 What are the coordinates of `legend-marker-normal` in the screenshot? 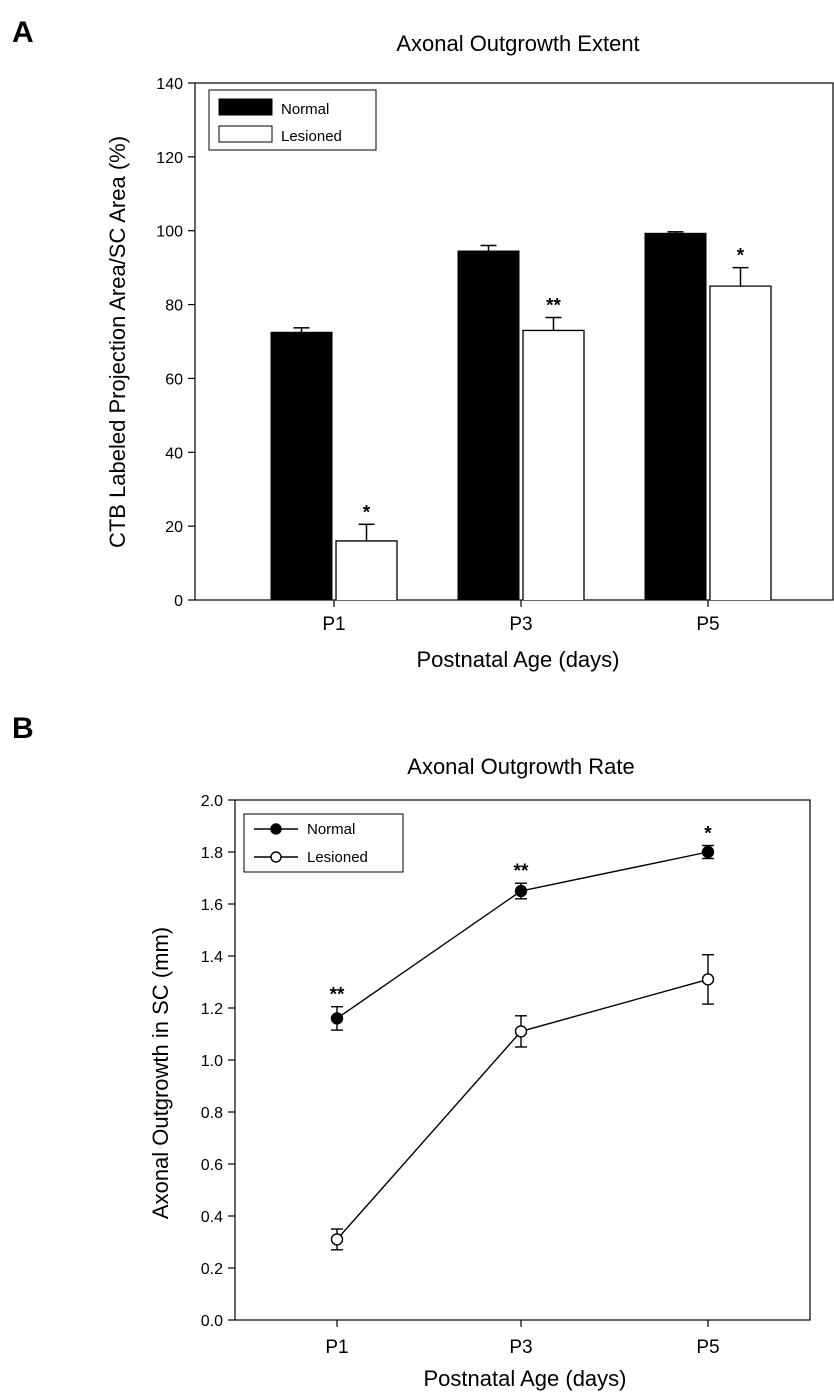 It's located at (276, 829).